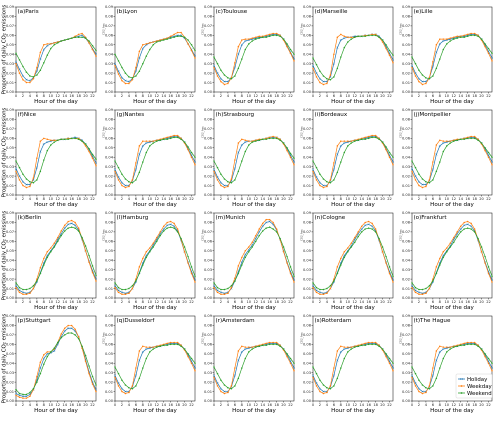 The width and height of the screenshot is (500, 424). What do you see at coordinates (353, 161) in the screenshot?
I see `series-line-weekday` at bounding box center [353, 161].